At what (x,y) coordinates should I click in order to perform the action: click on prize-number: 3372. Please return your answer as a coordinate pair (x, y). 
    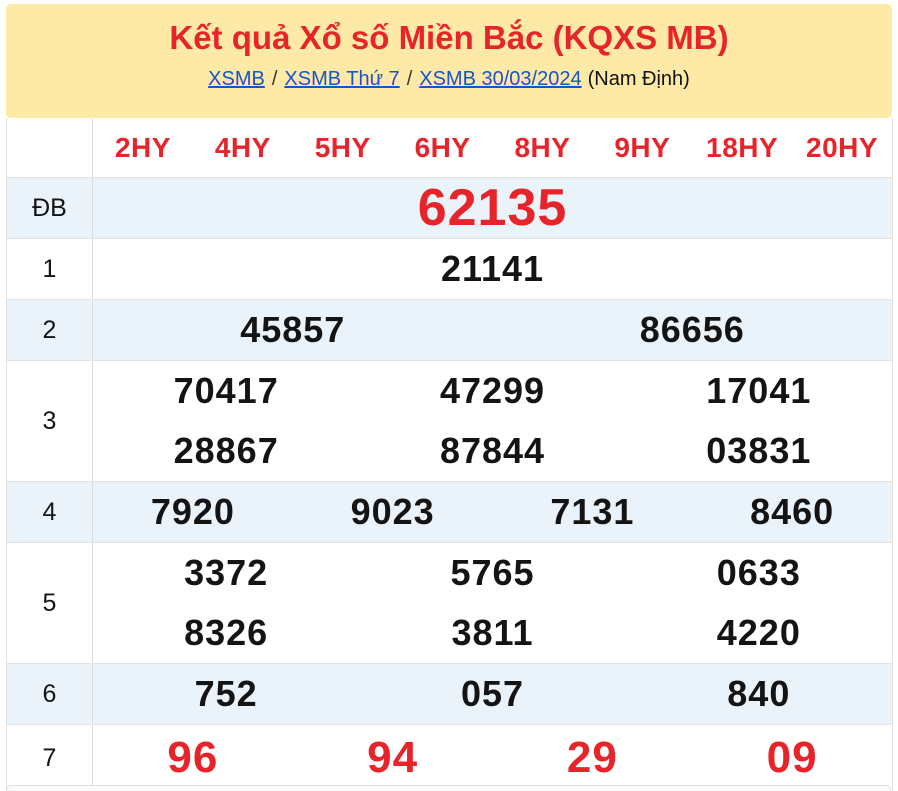
    Looking at the image, I should click on (226, 572).